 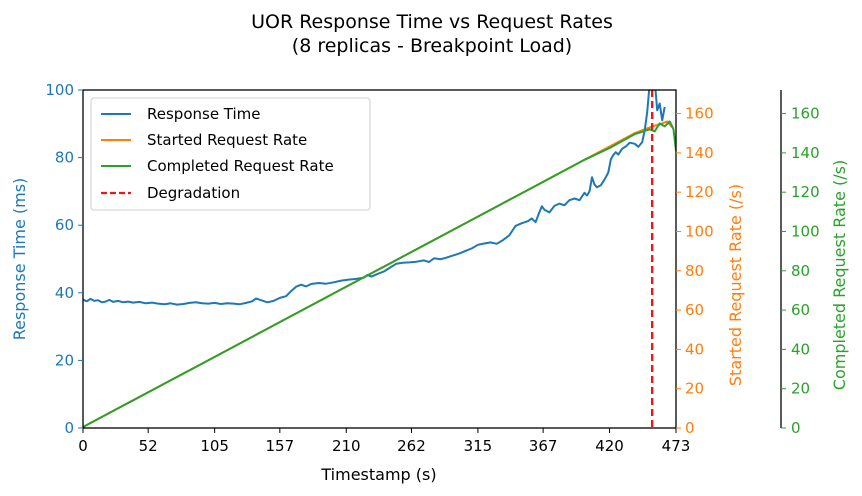 What do you see at coordinates (64, 259) in the screenshot?
I see `y-axis-response-time: 0 20 40 60 80 100` at bounding box center [64, 259].